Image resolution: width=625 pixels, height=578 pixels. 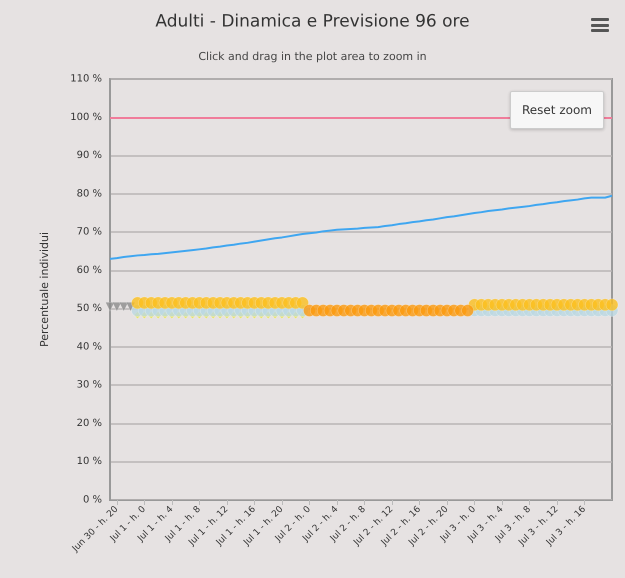 What do you see at coordinates (312, 22) in the screenshot?
I see `chart-title: Adulti - Dinamica e Previsione 96 ore` at bounding box center [312, 22].